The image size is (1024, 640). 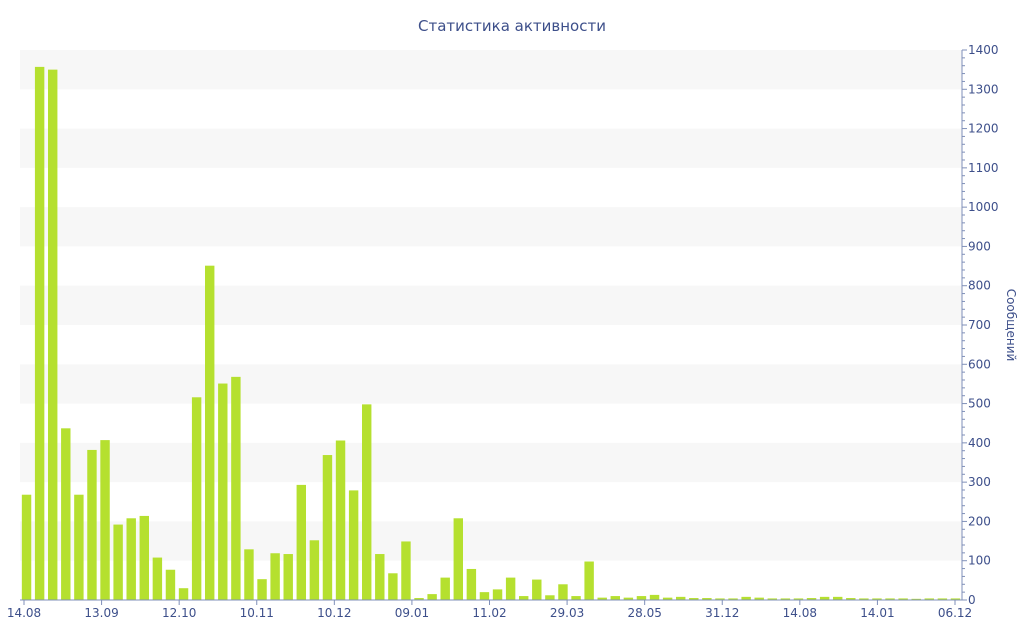 What do you see at coordinates (983, 129) in the screenshot?
I see `y-tick-label: 1200` at bounding box center [983, 129].